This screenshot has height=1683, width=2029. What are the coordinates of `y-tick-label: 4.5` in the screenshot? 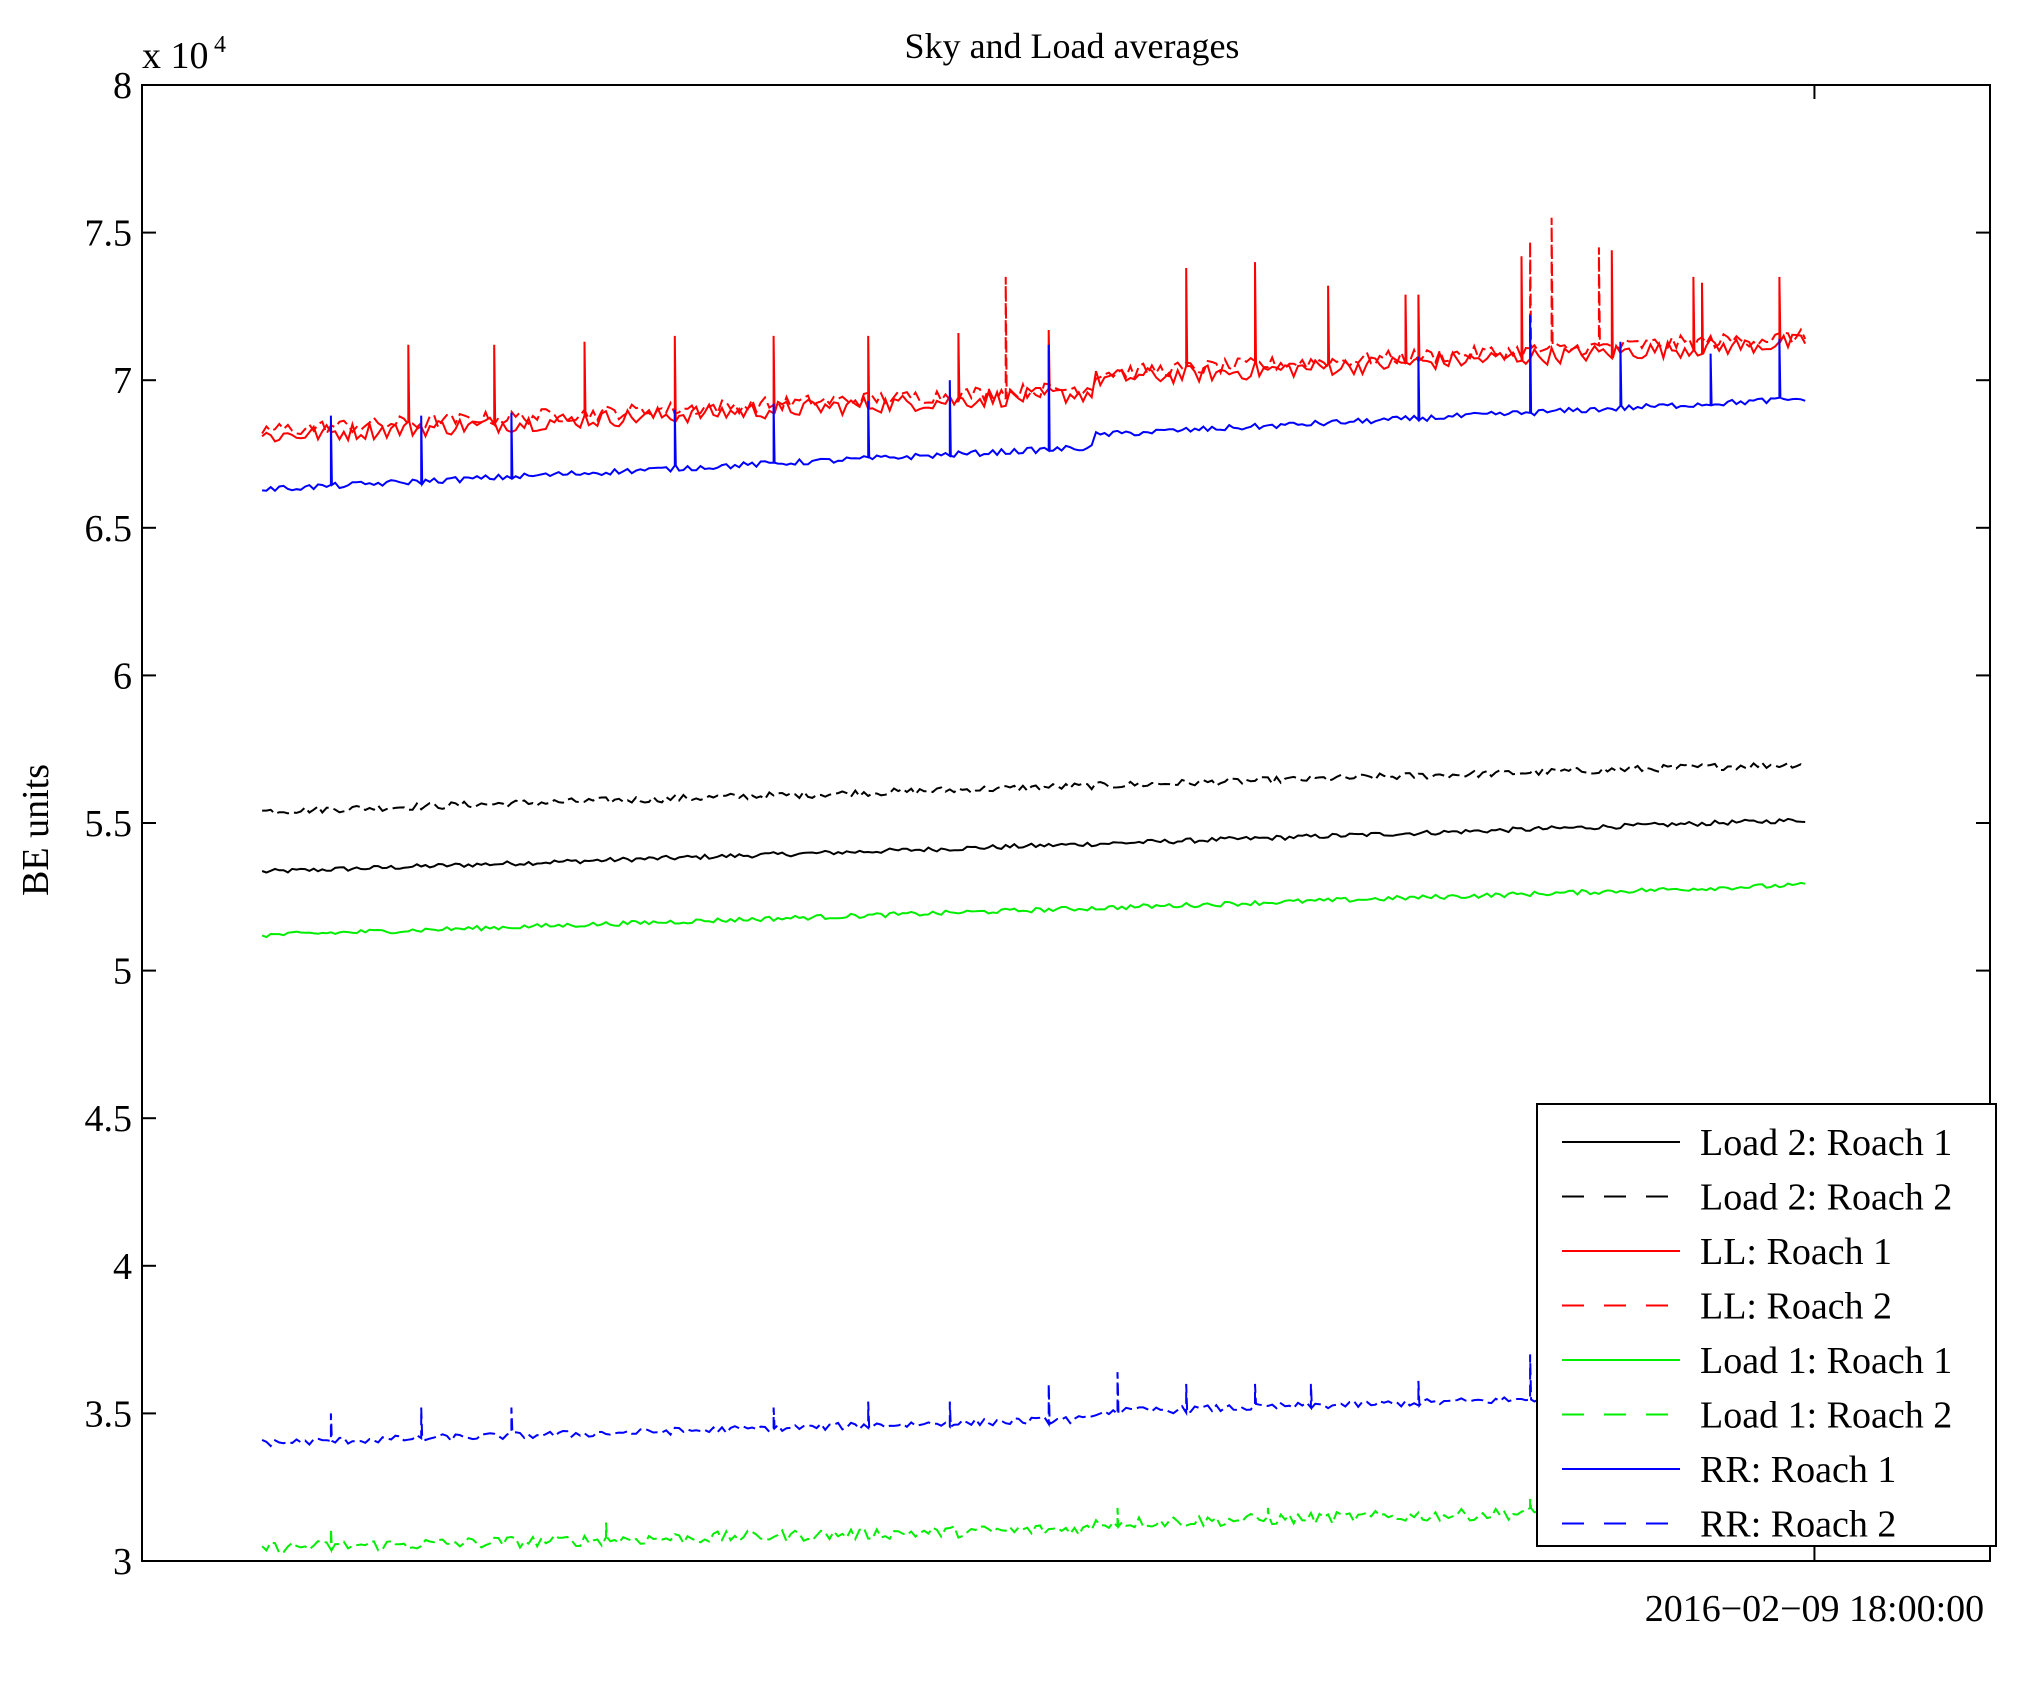 It's located at (109, 1119).